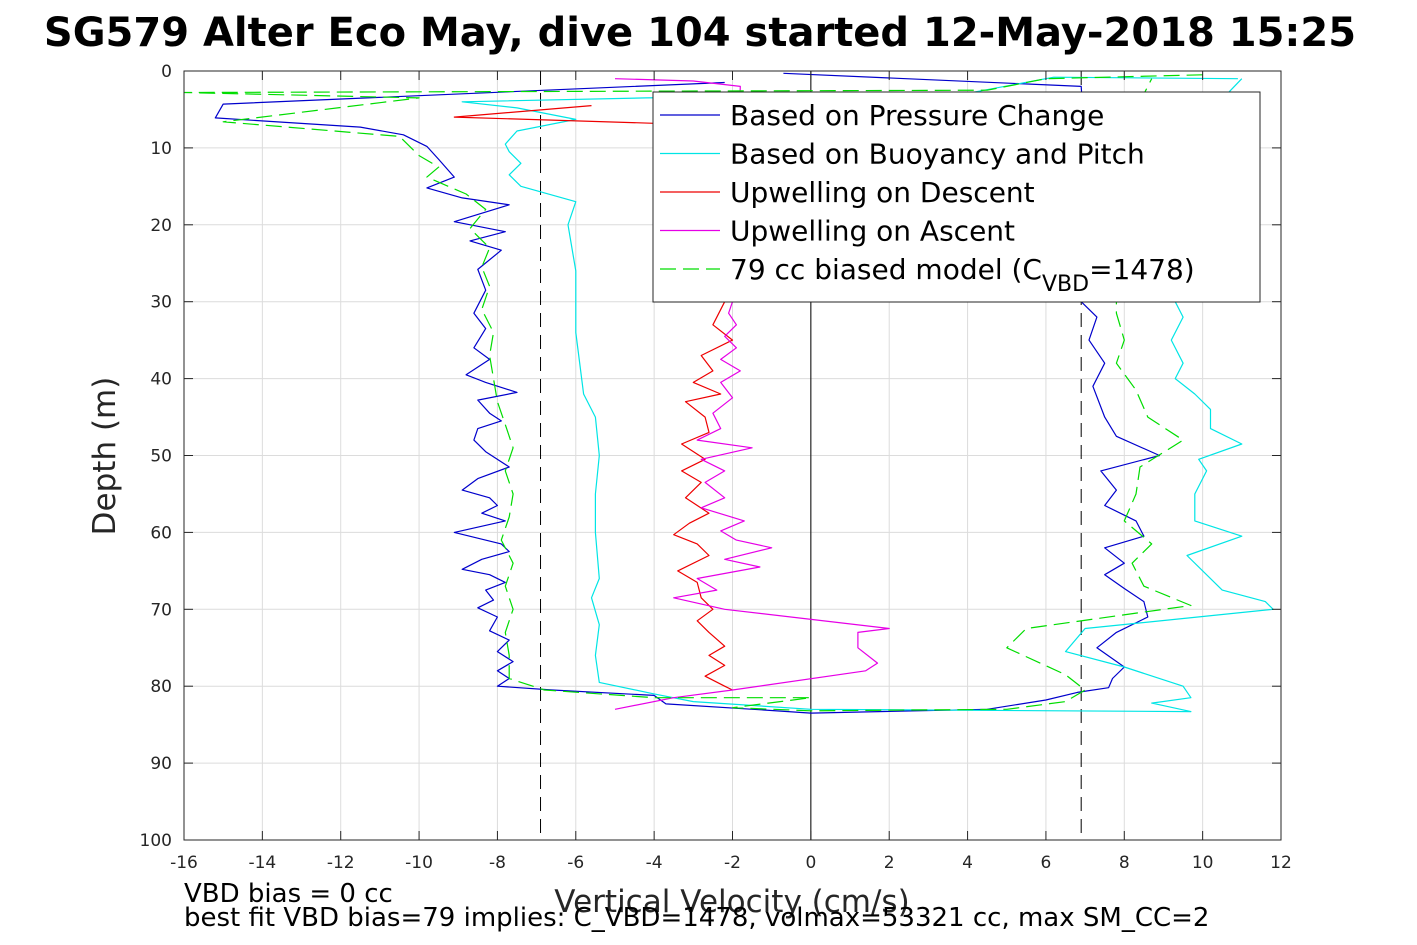 The height and width of the screenshot is (945, 1417). What do you see at coordinates (752, 394) in the screenshot?
I see `series-line-upwelling-on-ascent` at bounding box center [752, 394].